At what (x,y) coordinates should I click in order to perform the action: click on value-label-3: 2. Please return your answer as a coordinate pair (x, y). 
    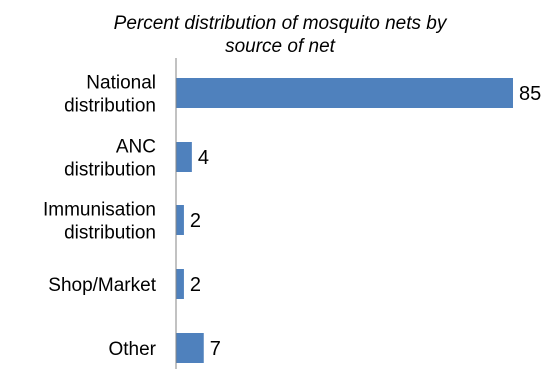
    Looking at the image, I should click on (195, 285).